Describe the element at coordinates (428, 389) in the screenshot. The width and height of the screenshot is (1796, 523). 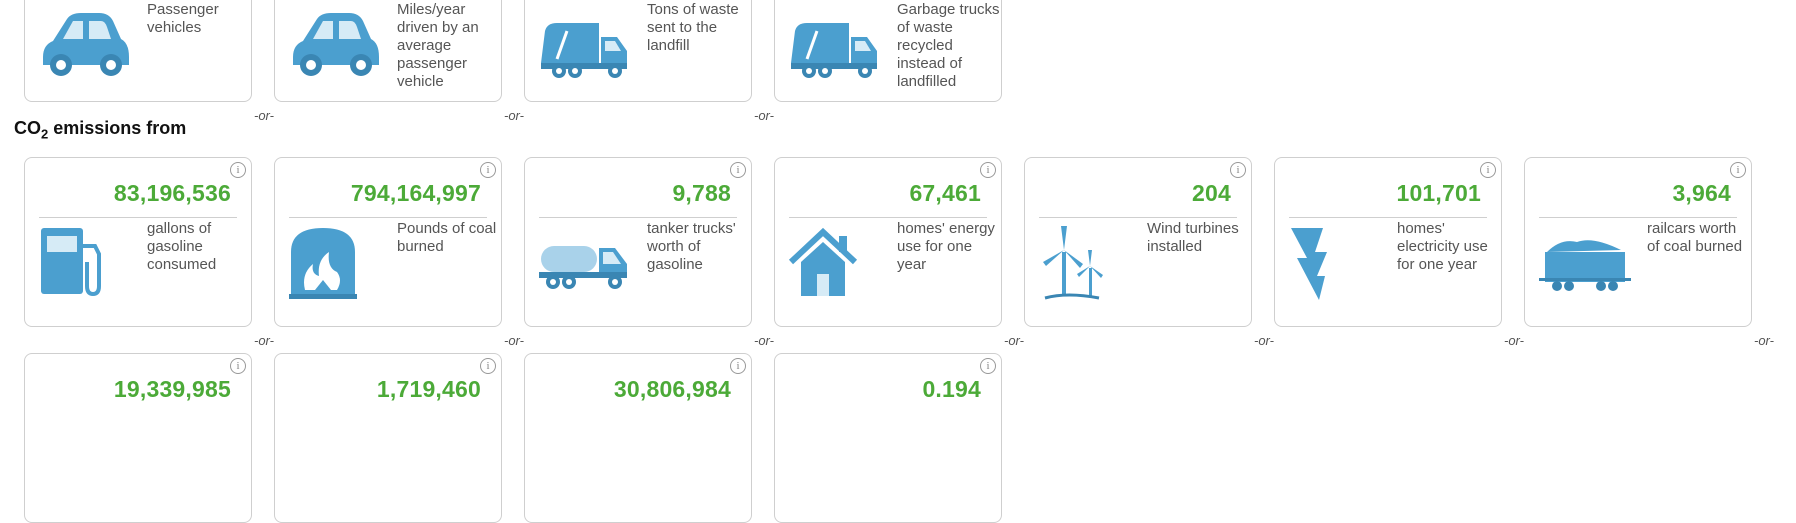
I see `card-value: 1,719,460` at that location.